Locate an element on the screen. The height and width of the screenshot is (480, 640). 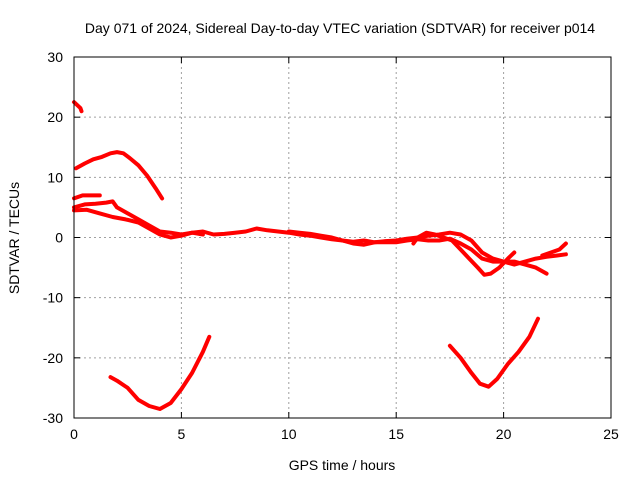
x-tick-label: 20 is located at coordinates (504, 434).